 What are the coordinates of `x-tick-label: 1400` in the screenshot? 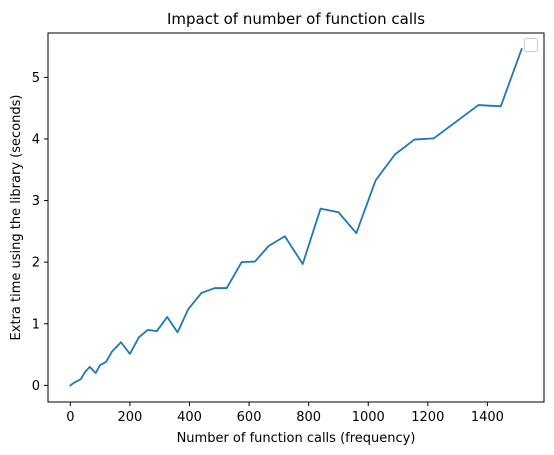 It's located at (487, 417).